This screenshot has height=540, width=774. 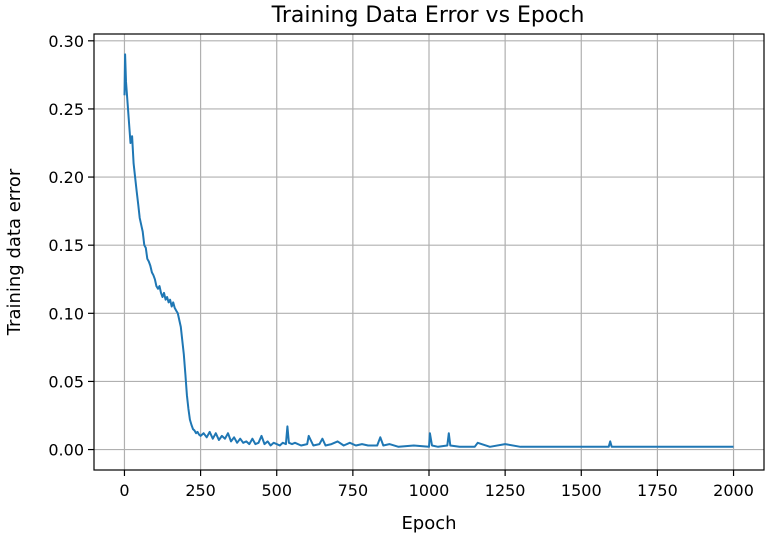 What do you see at coordinates (429, 490) in the screenshot?
I see `x-tick-label: 1000` at bounding box center [429, 490].